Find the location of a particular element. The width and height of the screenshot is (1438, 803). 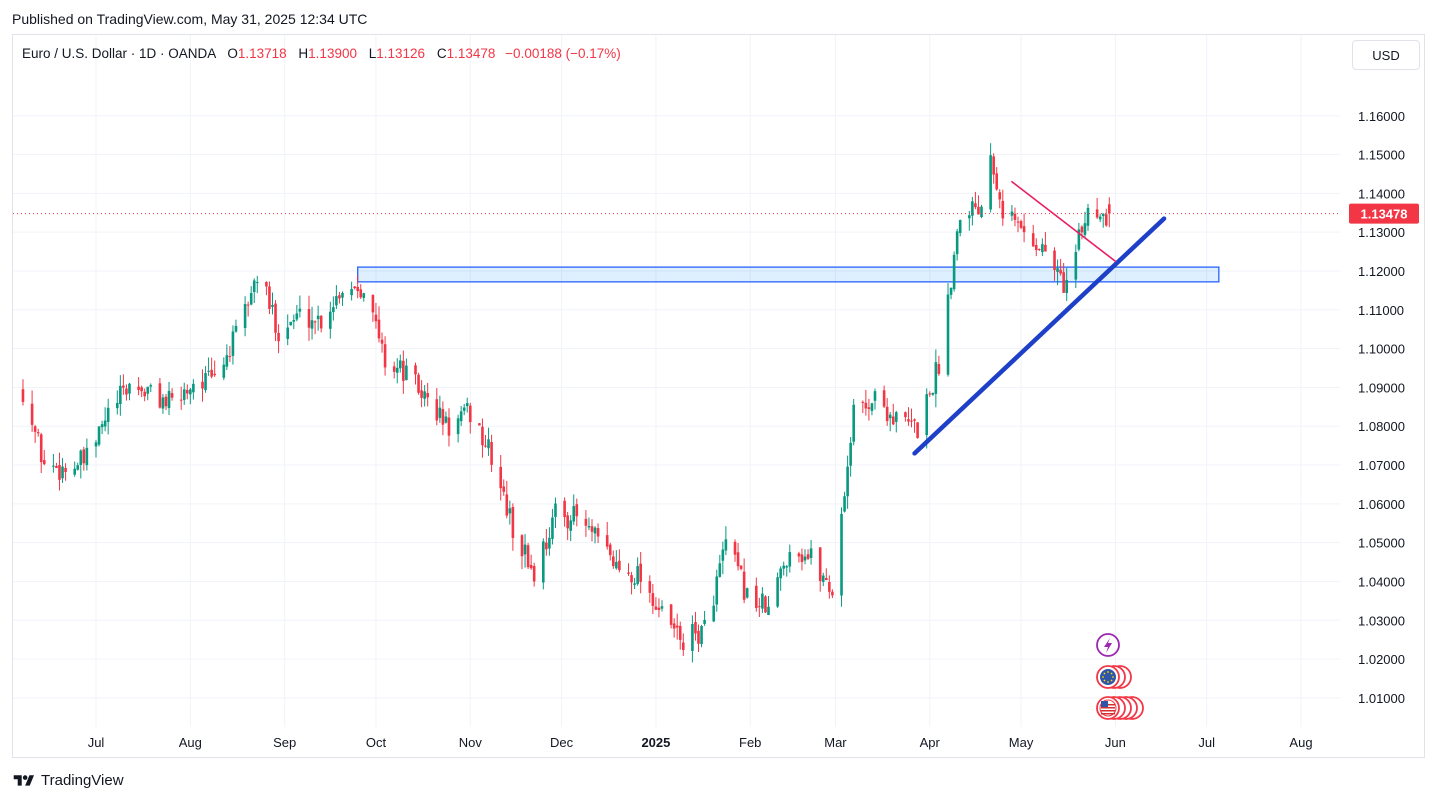

y-tick-label: 1.12000 is located at coordinates (1381, 271).